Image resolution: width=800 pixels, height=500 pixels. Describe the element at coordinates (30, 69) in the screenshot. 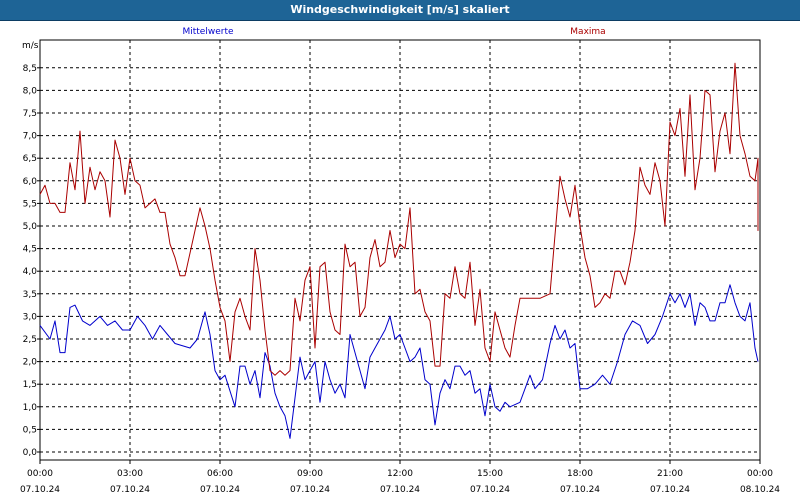

I see `y-tick-label: 8,5` at that location.